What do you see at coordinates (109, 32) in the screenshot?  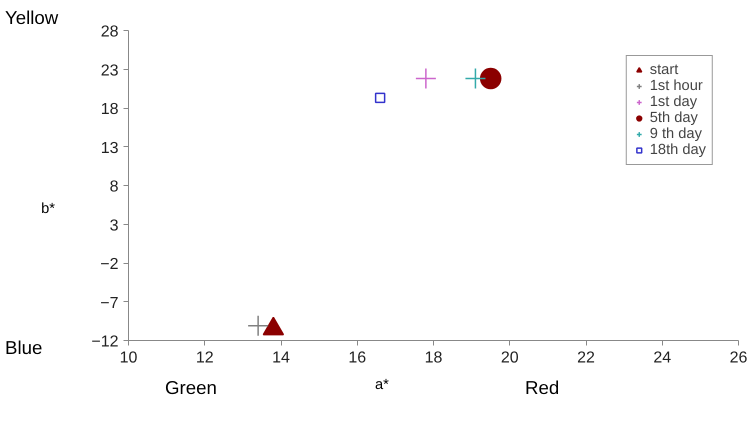 I see `y-tick-label: 28` at bounding box center [109, 32].